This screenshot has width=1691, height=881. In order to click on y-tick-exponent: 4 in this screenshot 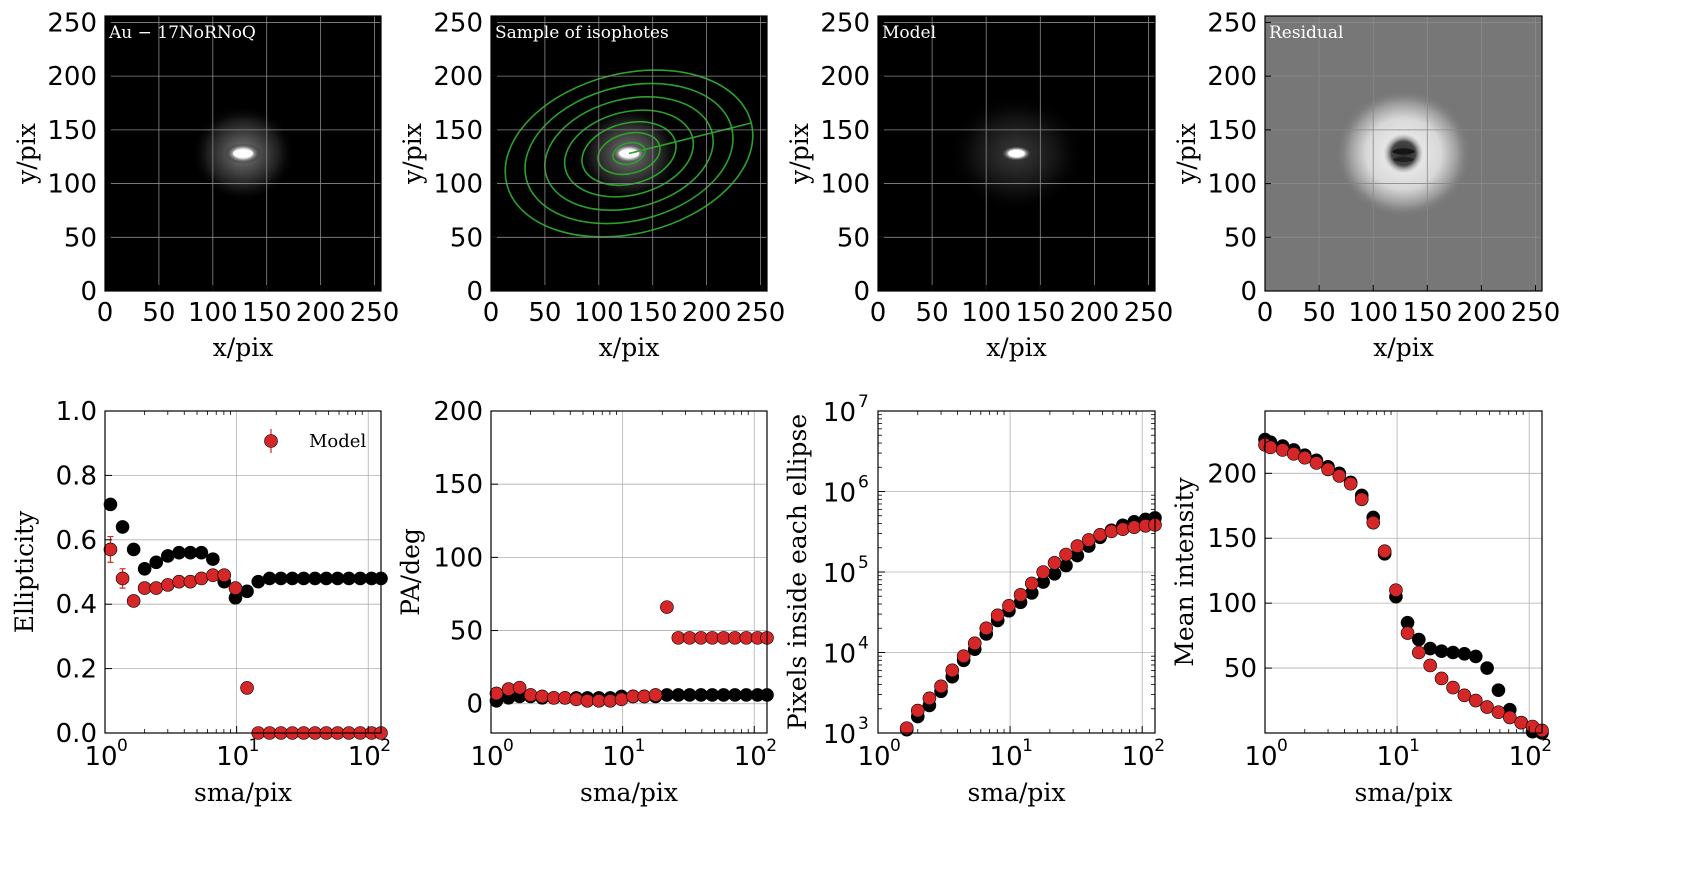, I will do `click(863, 644)`.